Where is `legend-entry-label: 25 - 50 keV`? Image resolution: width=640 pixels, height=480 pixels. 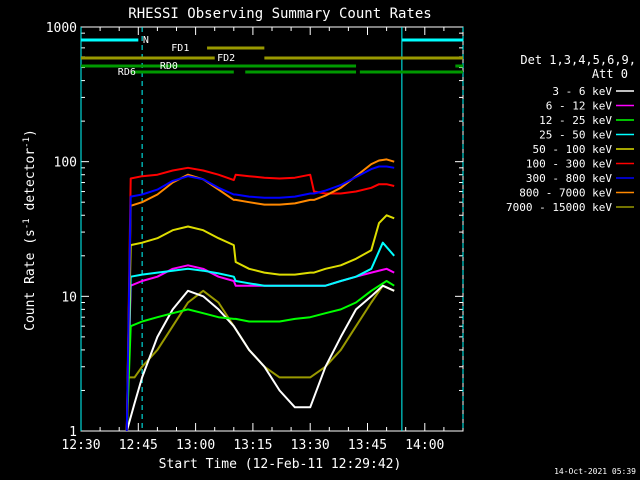
legend-entry-label: 25 - 50 keV is located at coordinates (575, 135).